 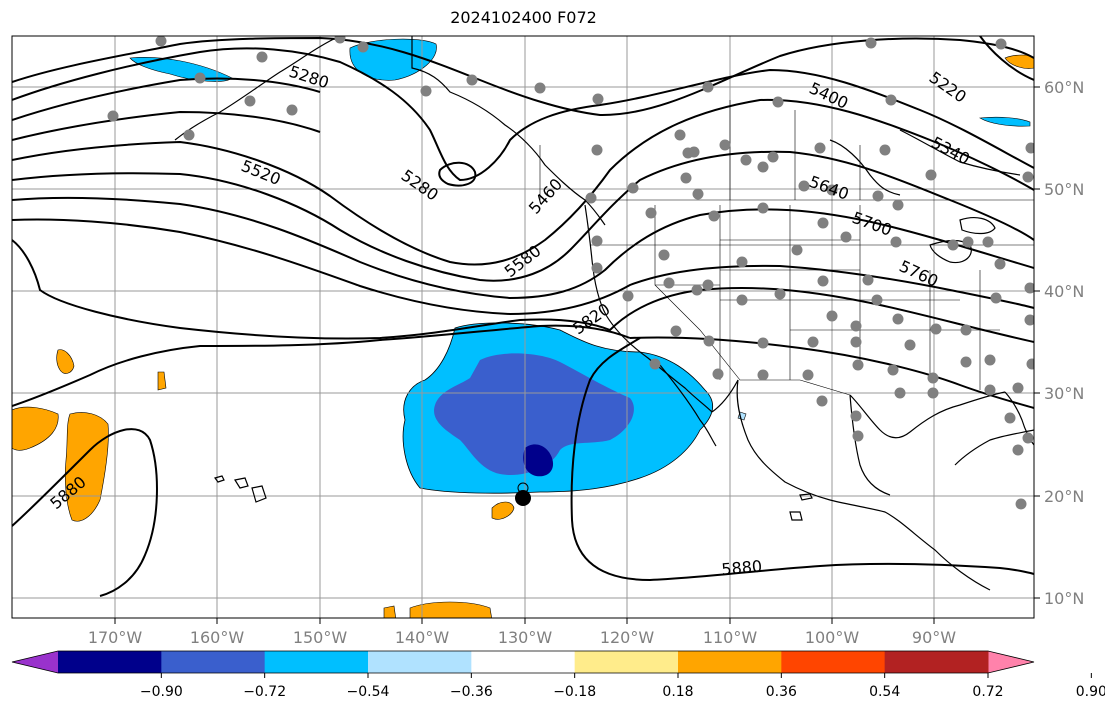 What do you see at coordinates (730, 637) in the screenshot?
I see `lon-tick-label: 110°W` at bounding box center [730, 637].